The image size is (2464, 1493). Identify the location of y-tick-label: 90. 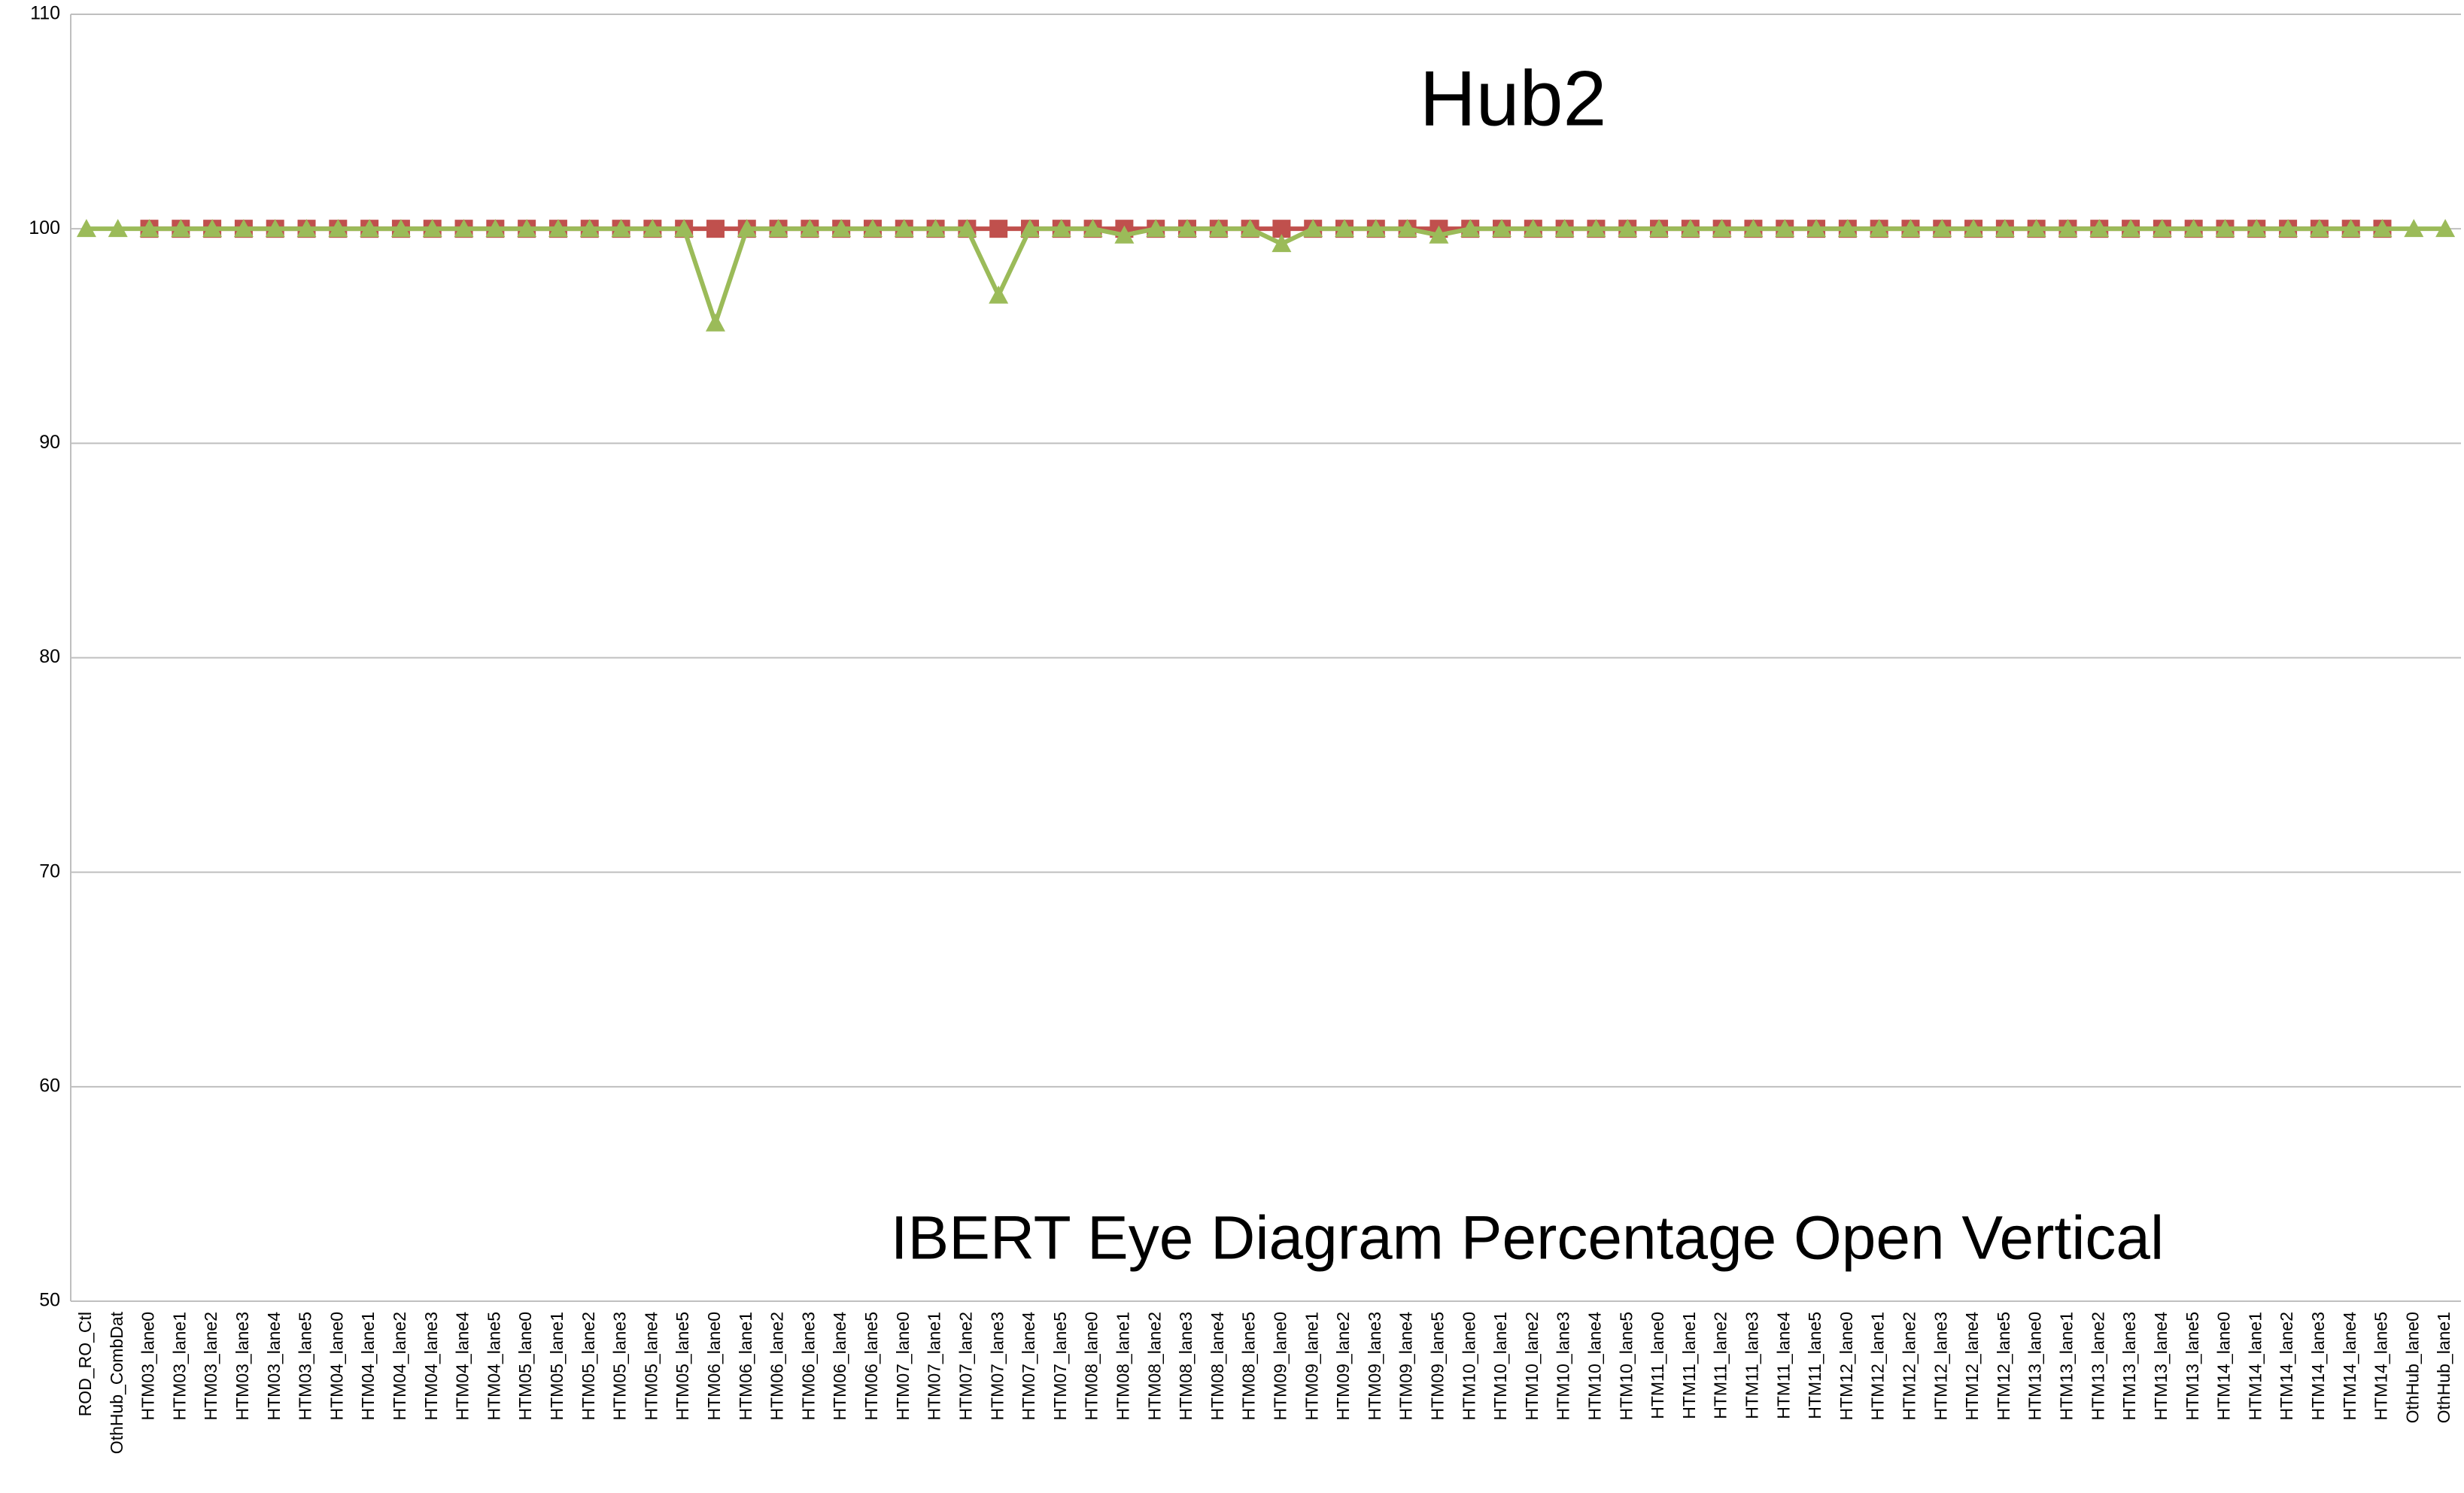
(50, 442).